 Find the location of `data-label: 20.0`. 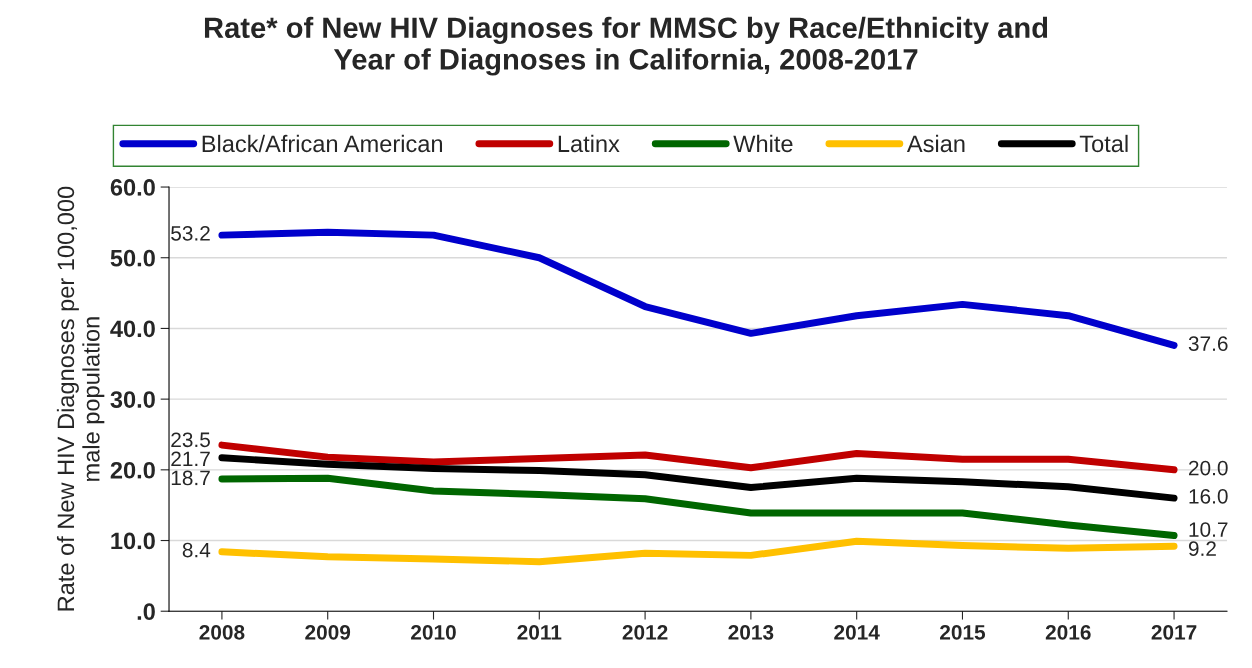

data-label: 20.0 is located at coordinates (1208, 468).